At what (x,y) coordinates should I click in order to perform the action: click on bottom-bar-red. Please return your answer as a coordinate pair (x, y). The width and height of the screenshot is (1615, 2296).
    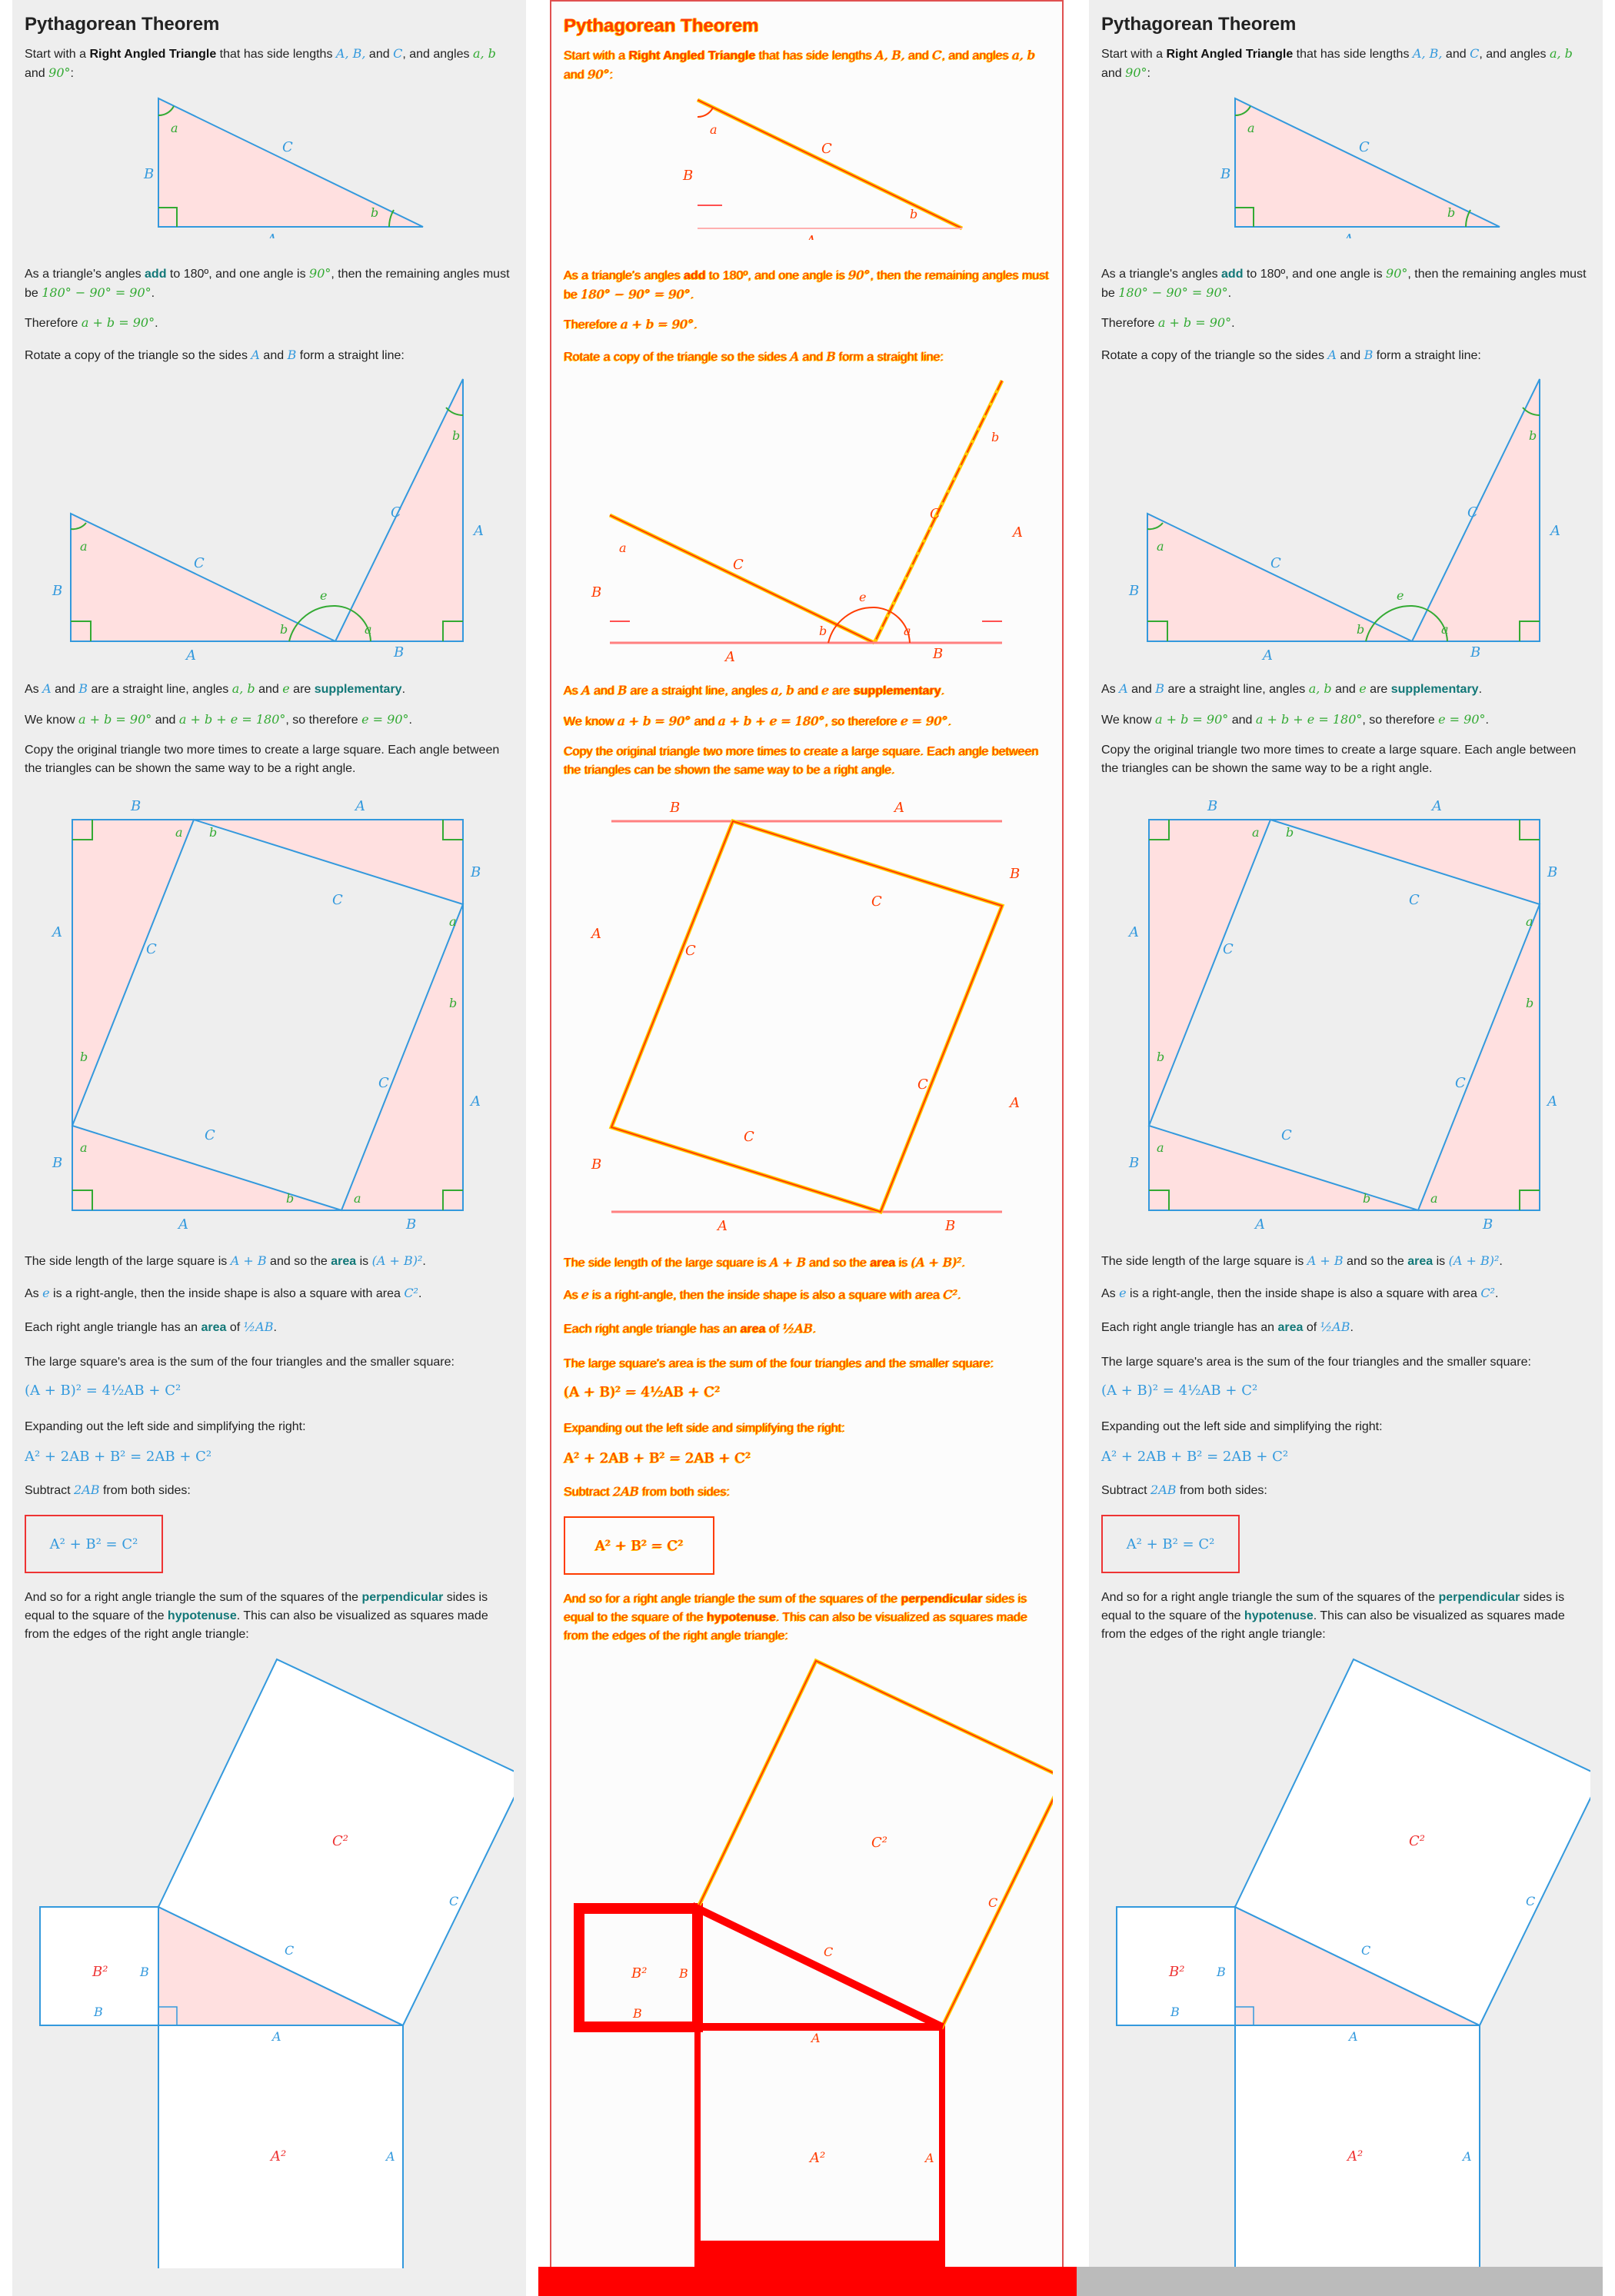
    Looking at the image, I should click on (807, 2281).